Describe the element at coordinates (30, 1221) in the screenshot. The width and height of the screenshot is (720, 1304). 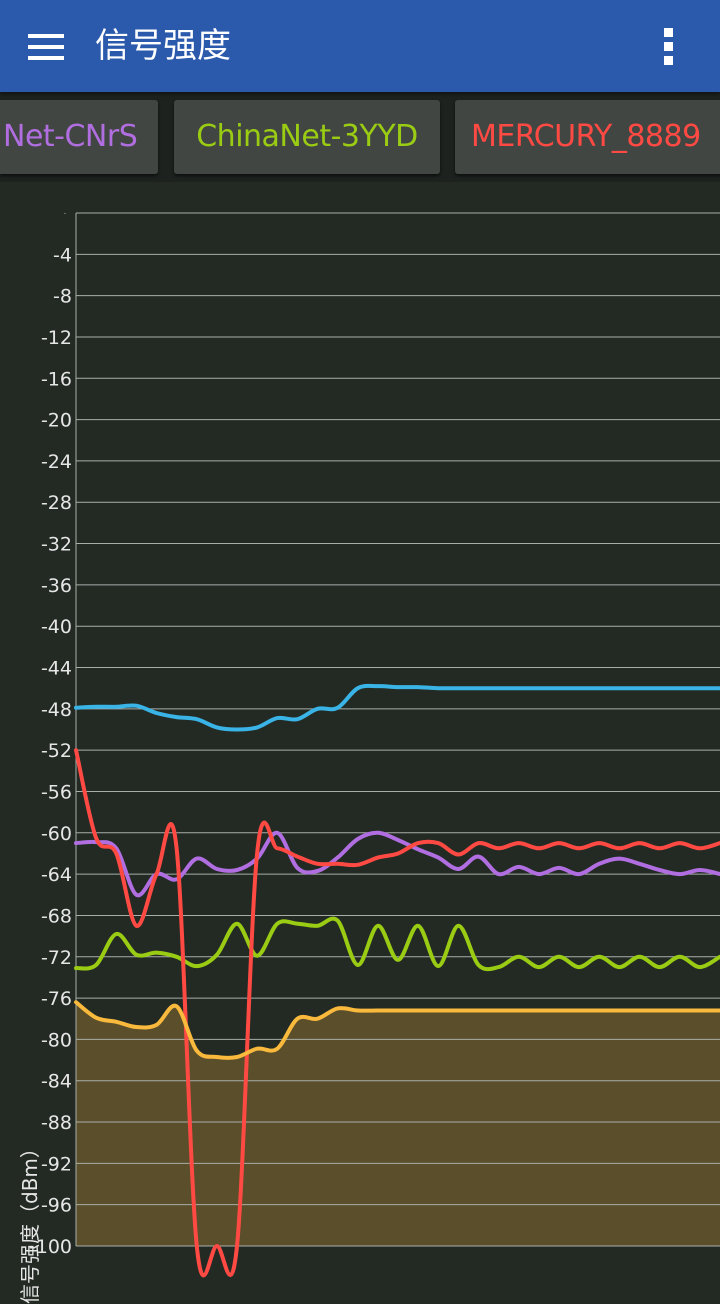
I see `y-axis-title: 信号强度（dBm）` at that location.